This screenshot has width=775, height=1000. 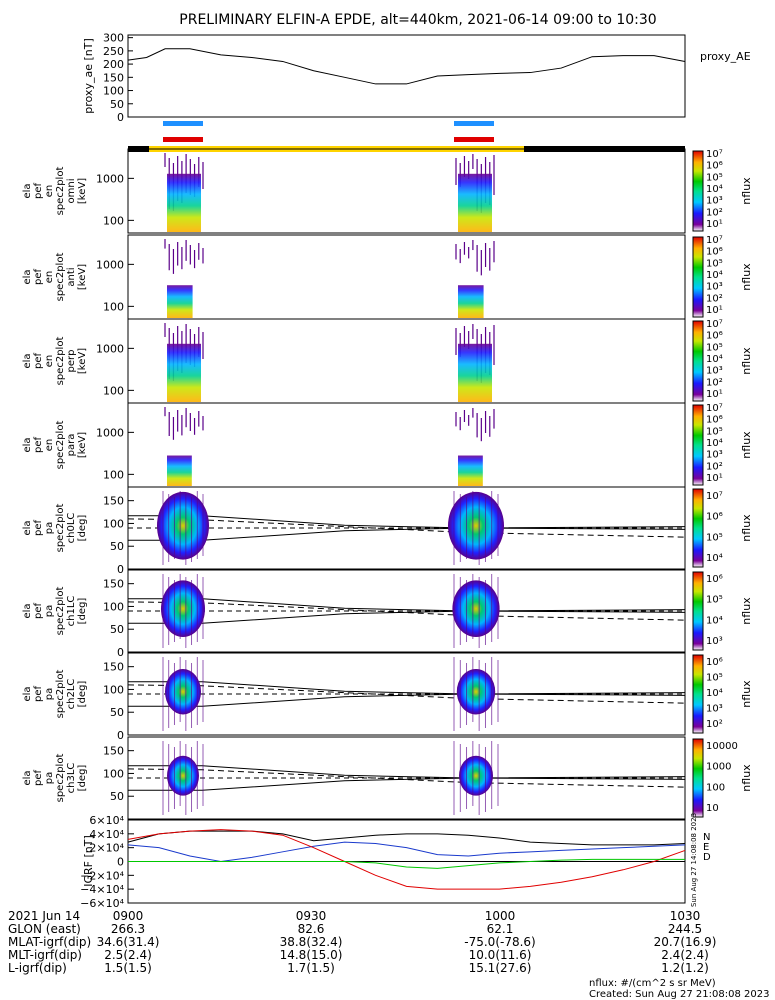 I want to click on igrf-series-D, so click(x=406, y=859).